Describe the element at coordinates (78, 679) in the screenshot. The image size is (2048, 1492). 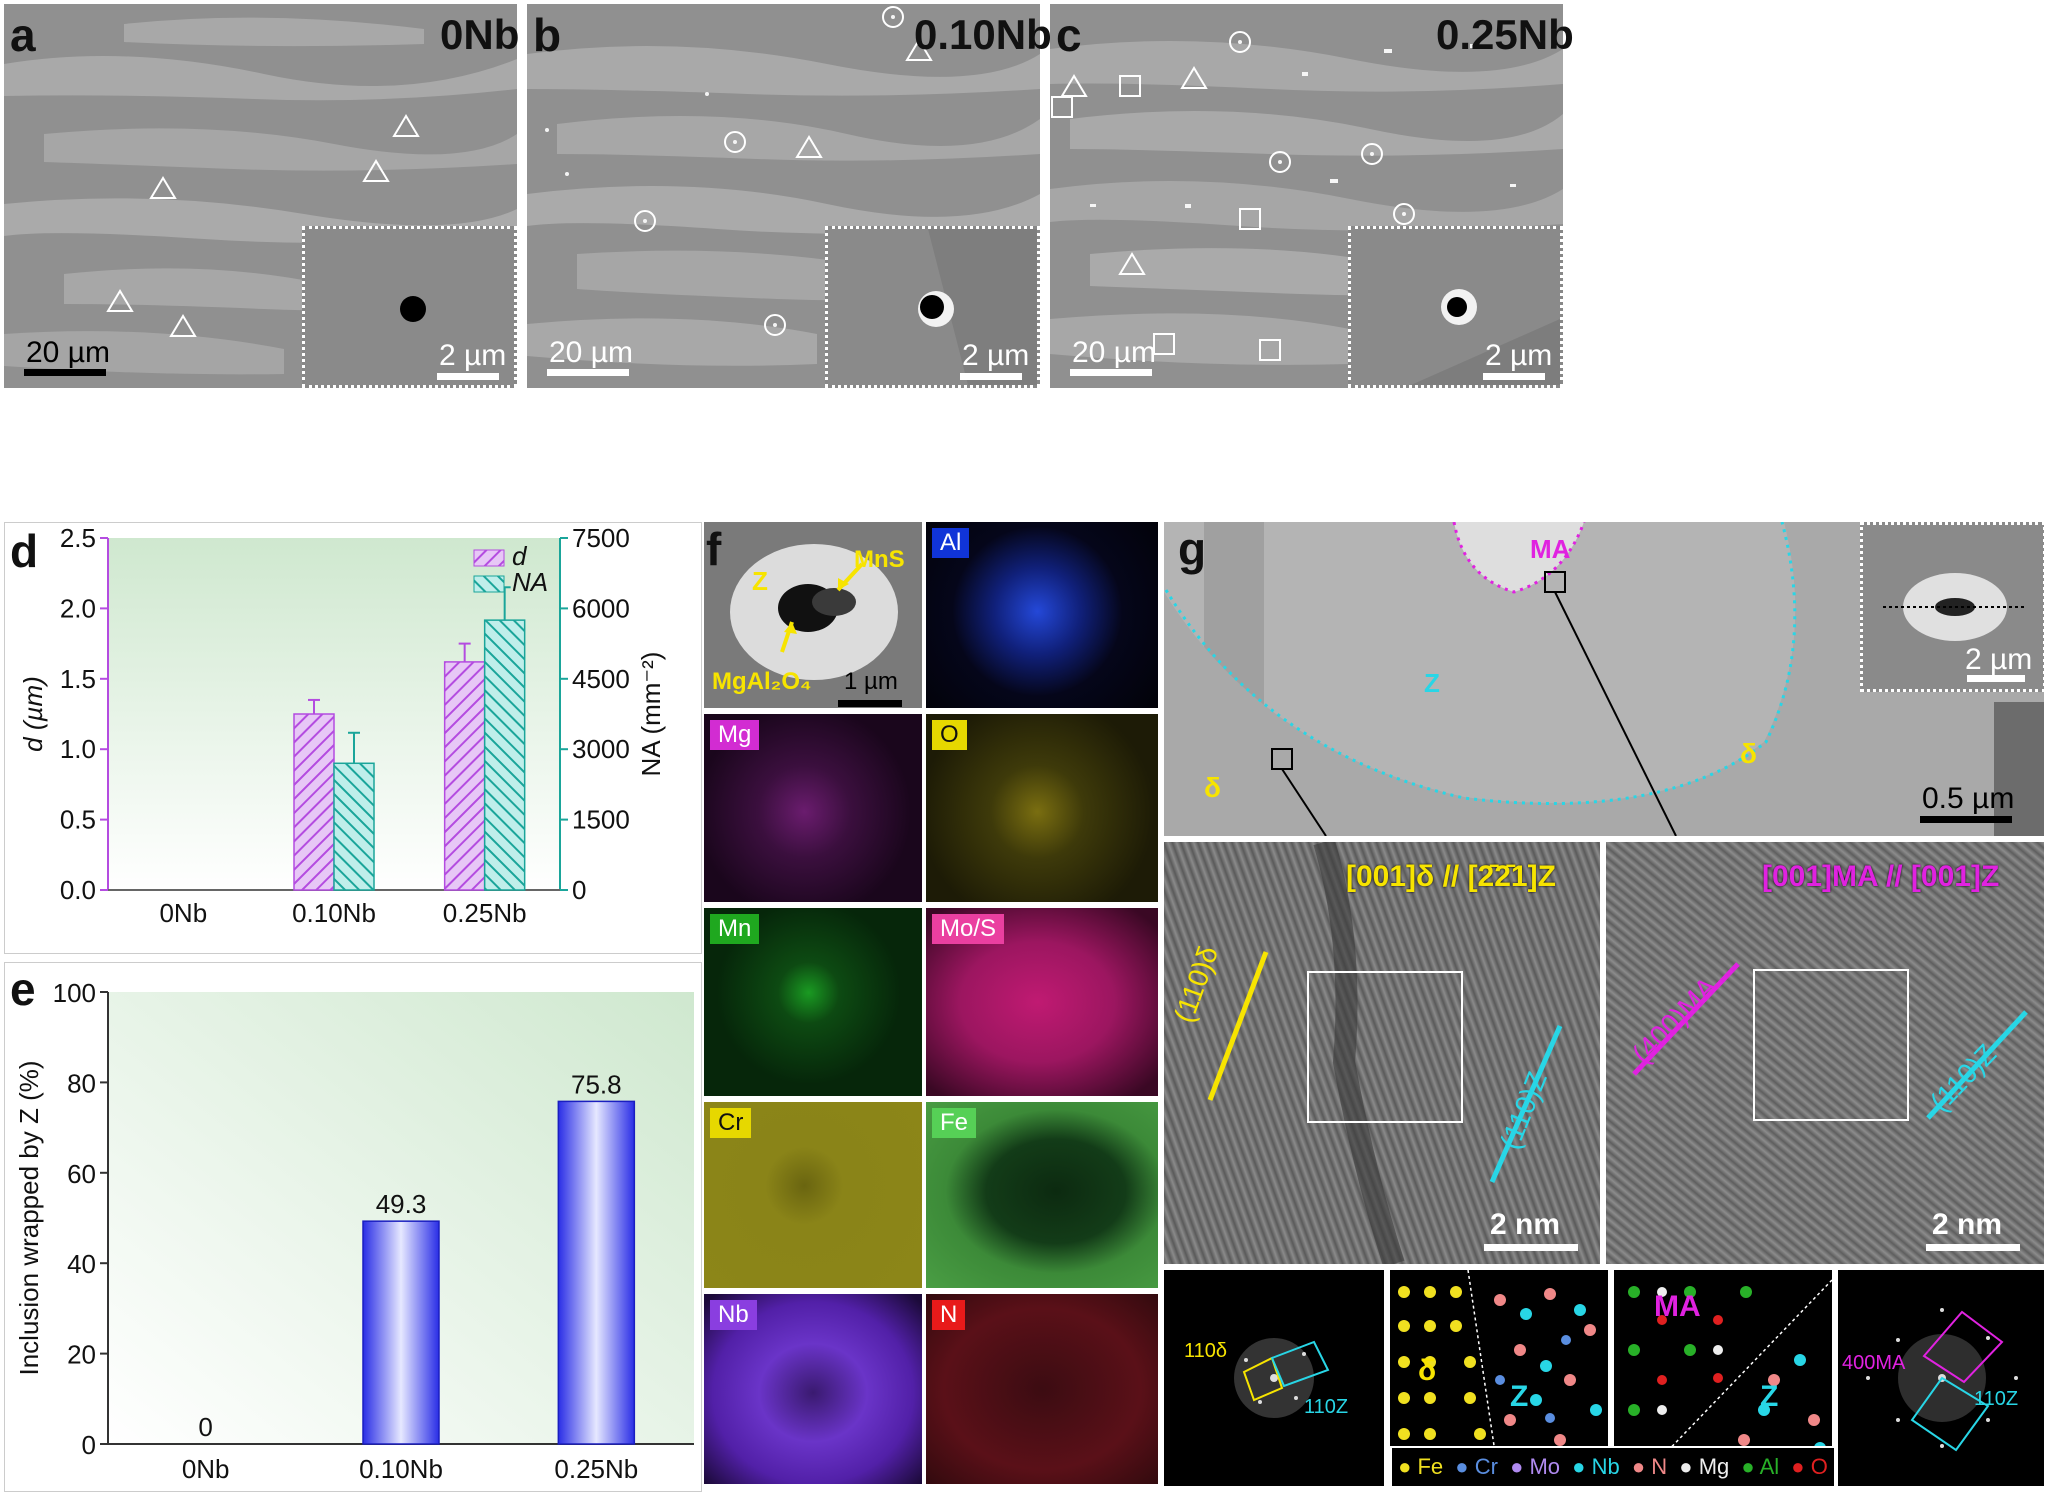
I see `y-tick-label-left: 1.5` at that location.